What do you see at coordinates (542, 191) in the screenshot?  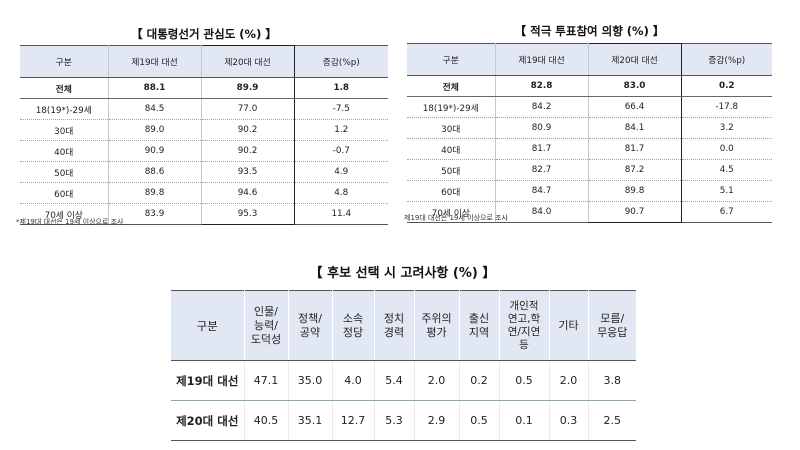 I see `cell-19th: 84.7` at bounding box center [542, 191].